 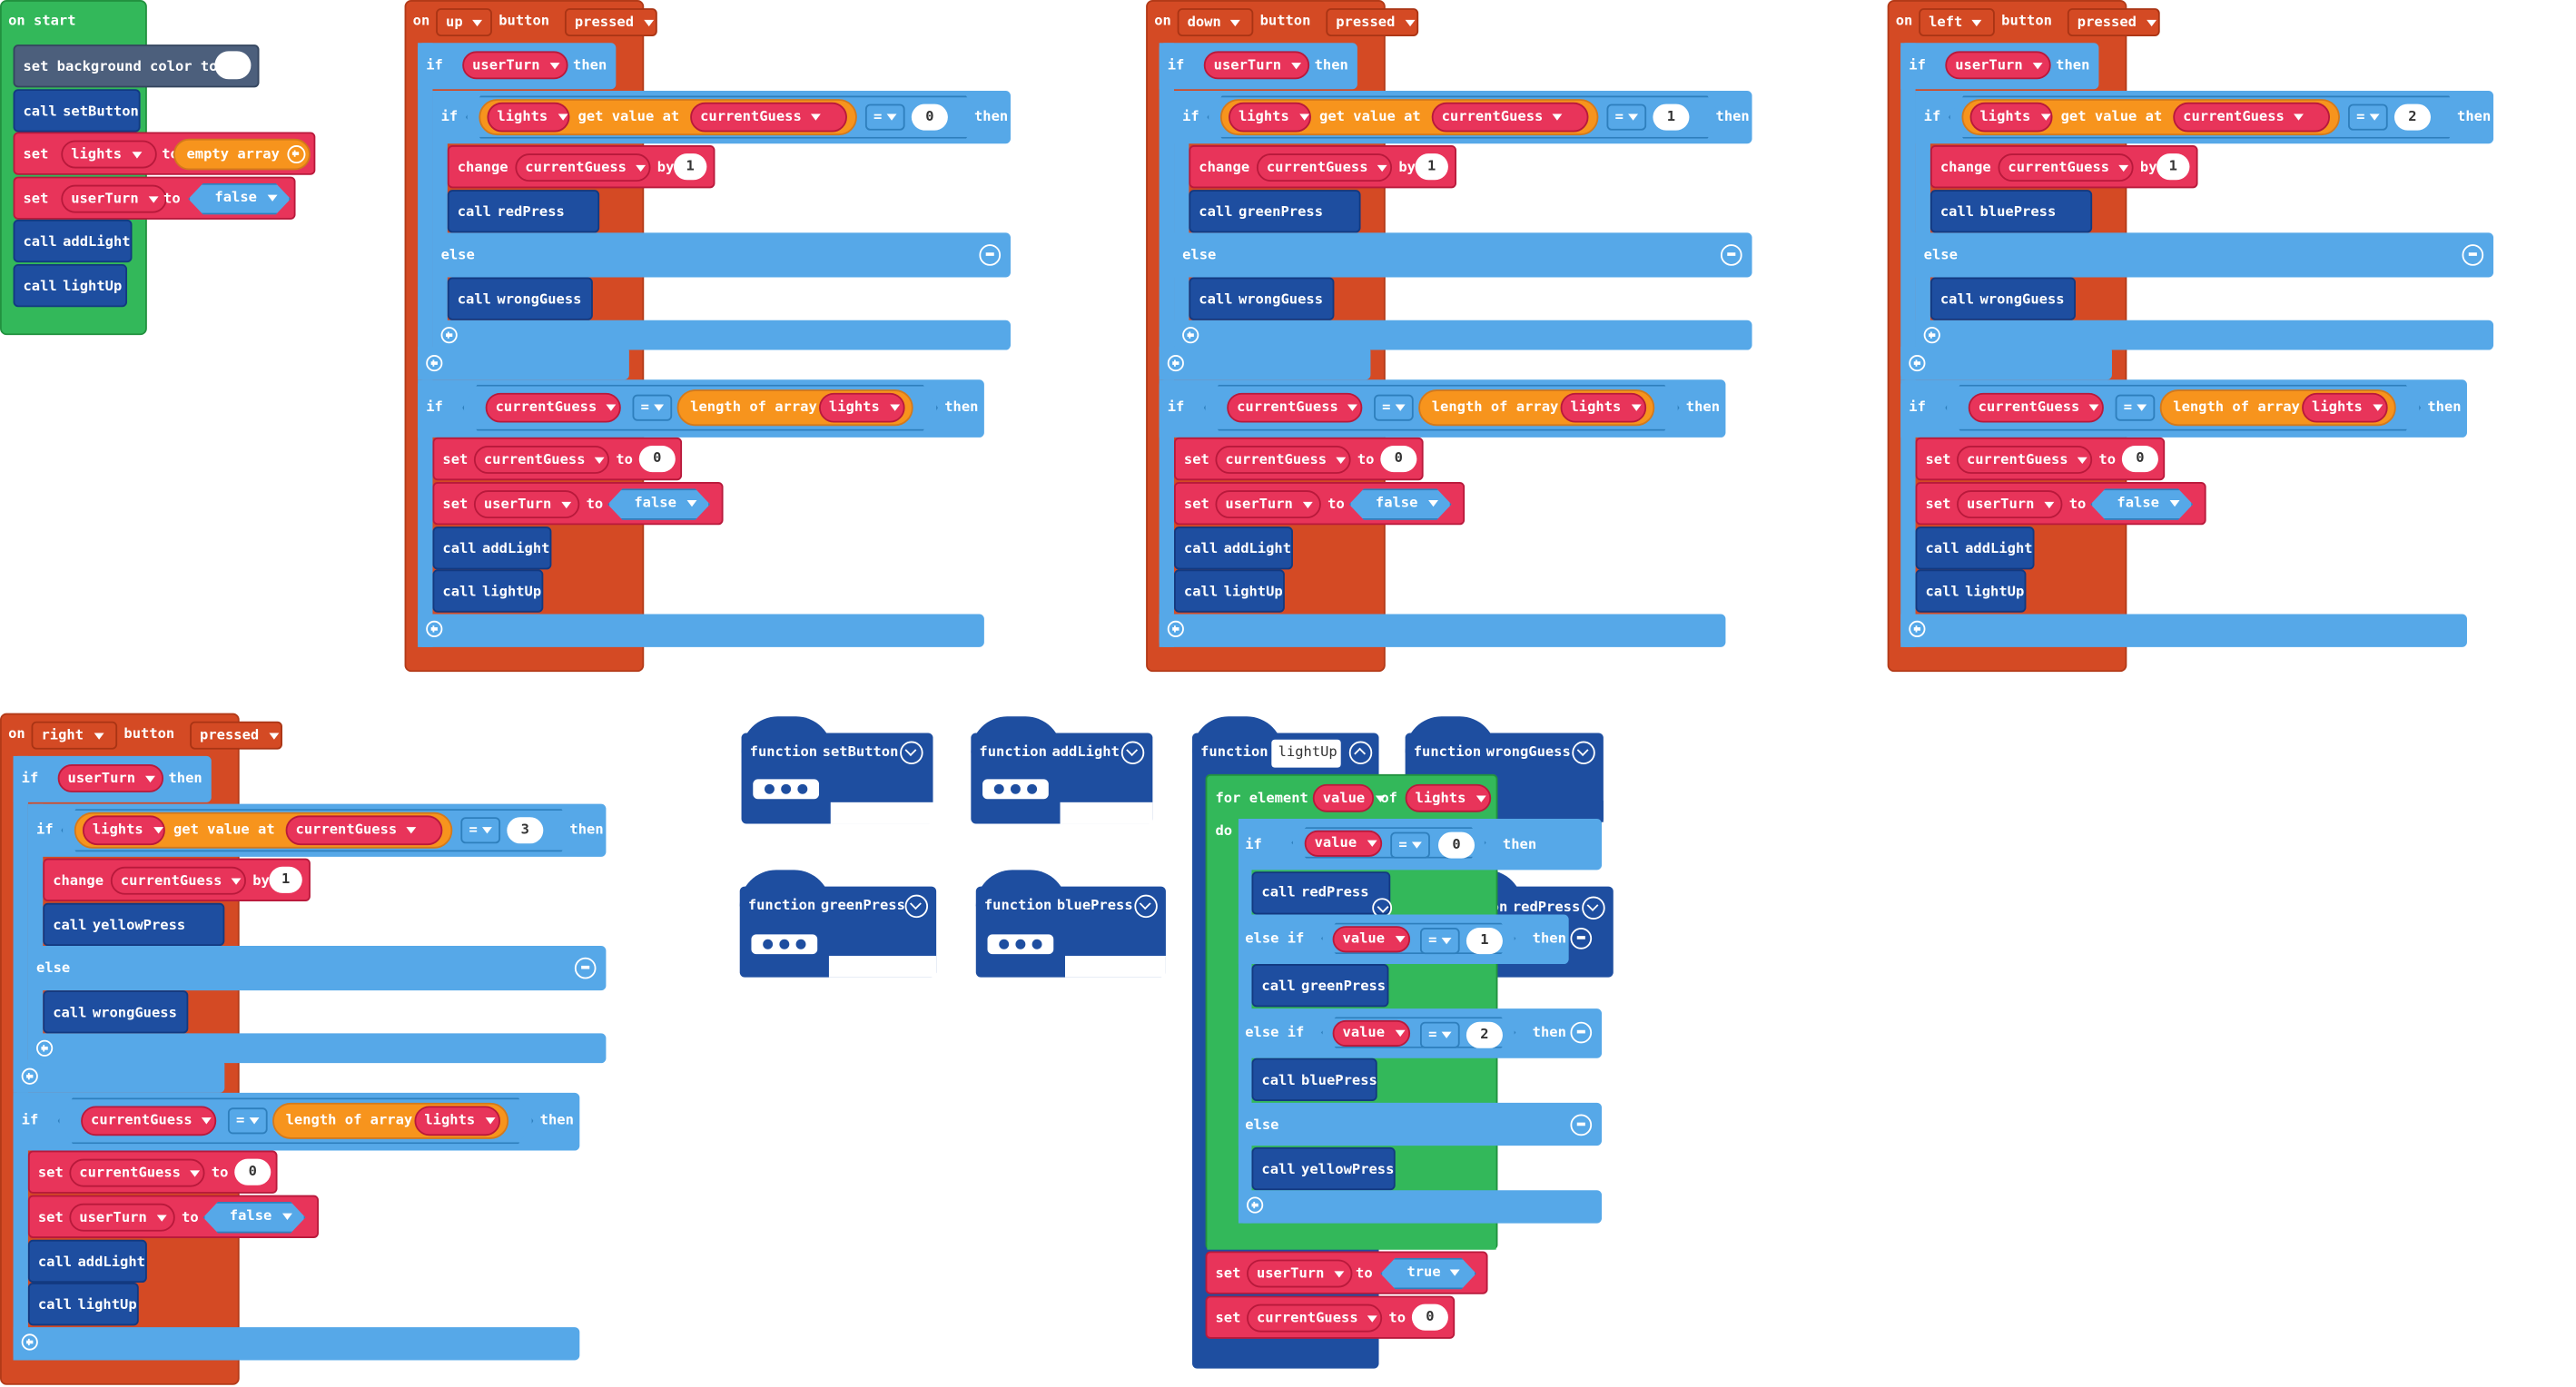 I want to click on call-press-block: call yellowPress, so click(x=134, y=924).